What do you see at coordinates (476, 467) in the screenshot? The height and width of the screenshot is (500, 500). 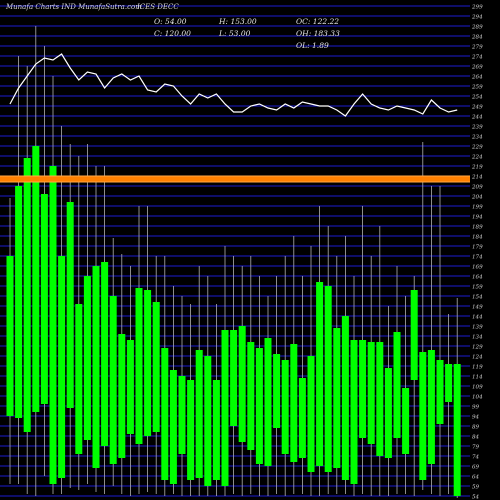 I see `y-tick-label: 69` at bounding box center [476, 467].